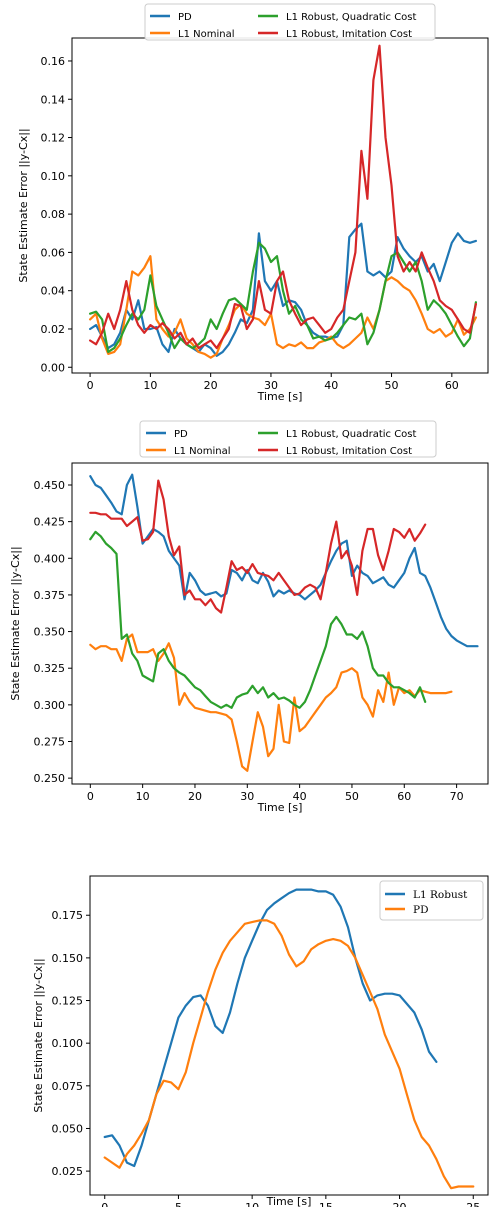 The image size is (499, 1207). Describe the element at coordinates (68, 1043) in the screenshot. I see `y-tick-label: 0.100` at that location.